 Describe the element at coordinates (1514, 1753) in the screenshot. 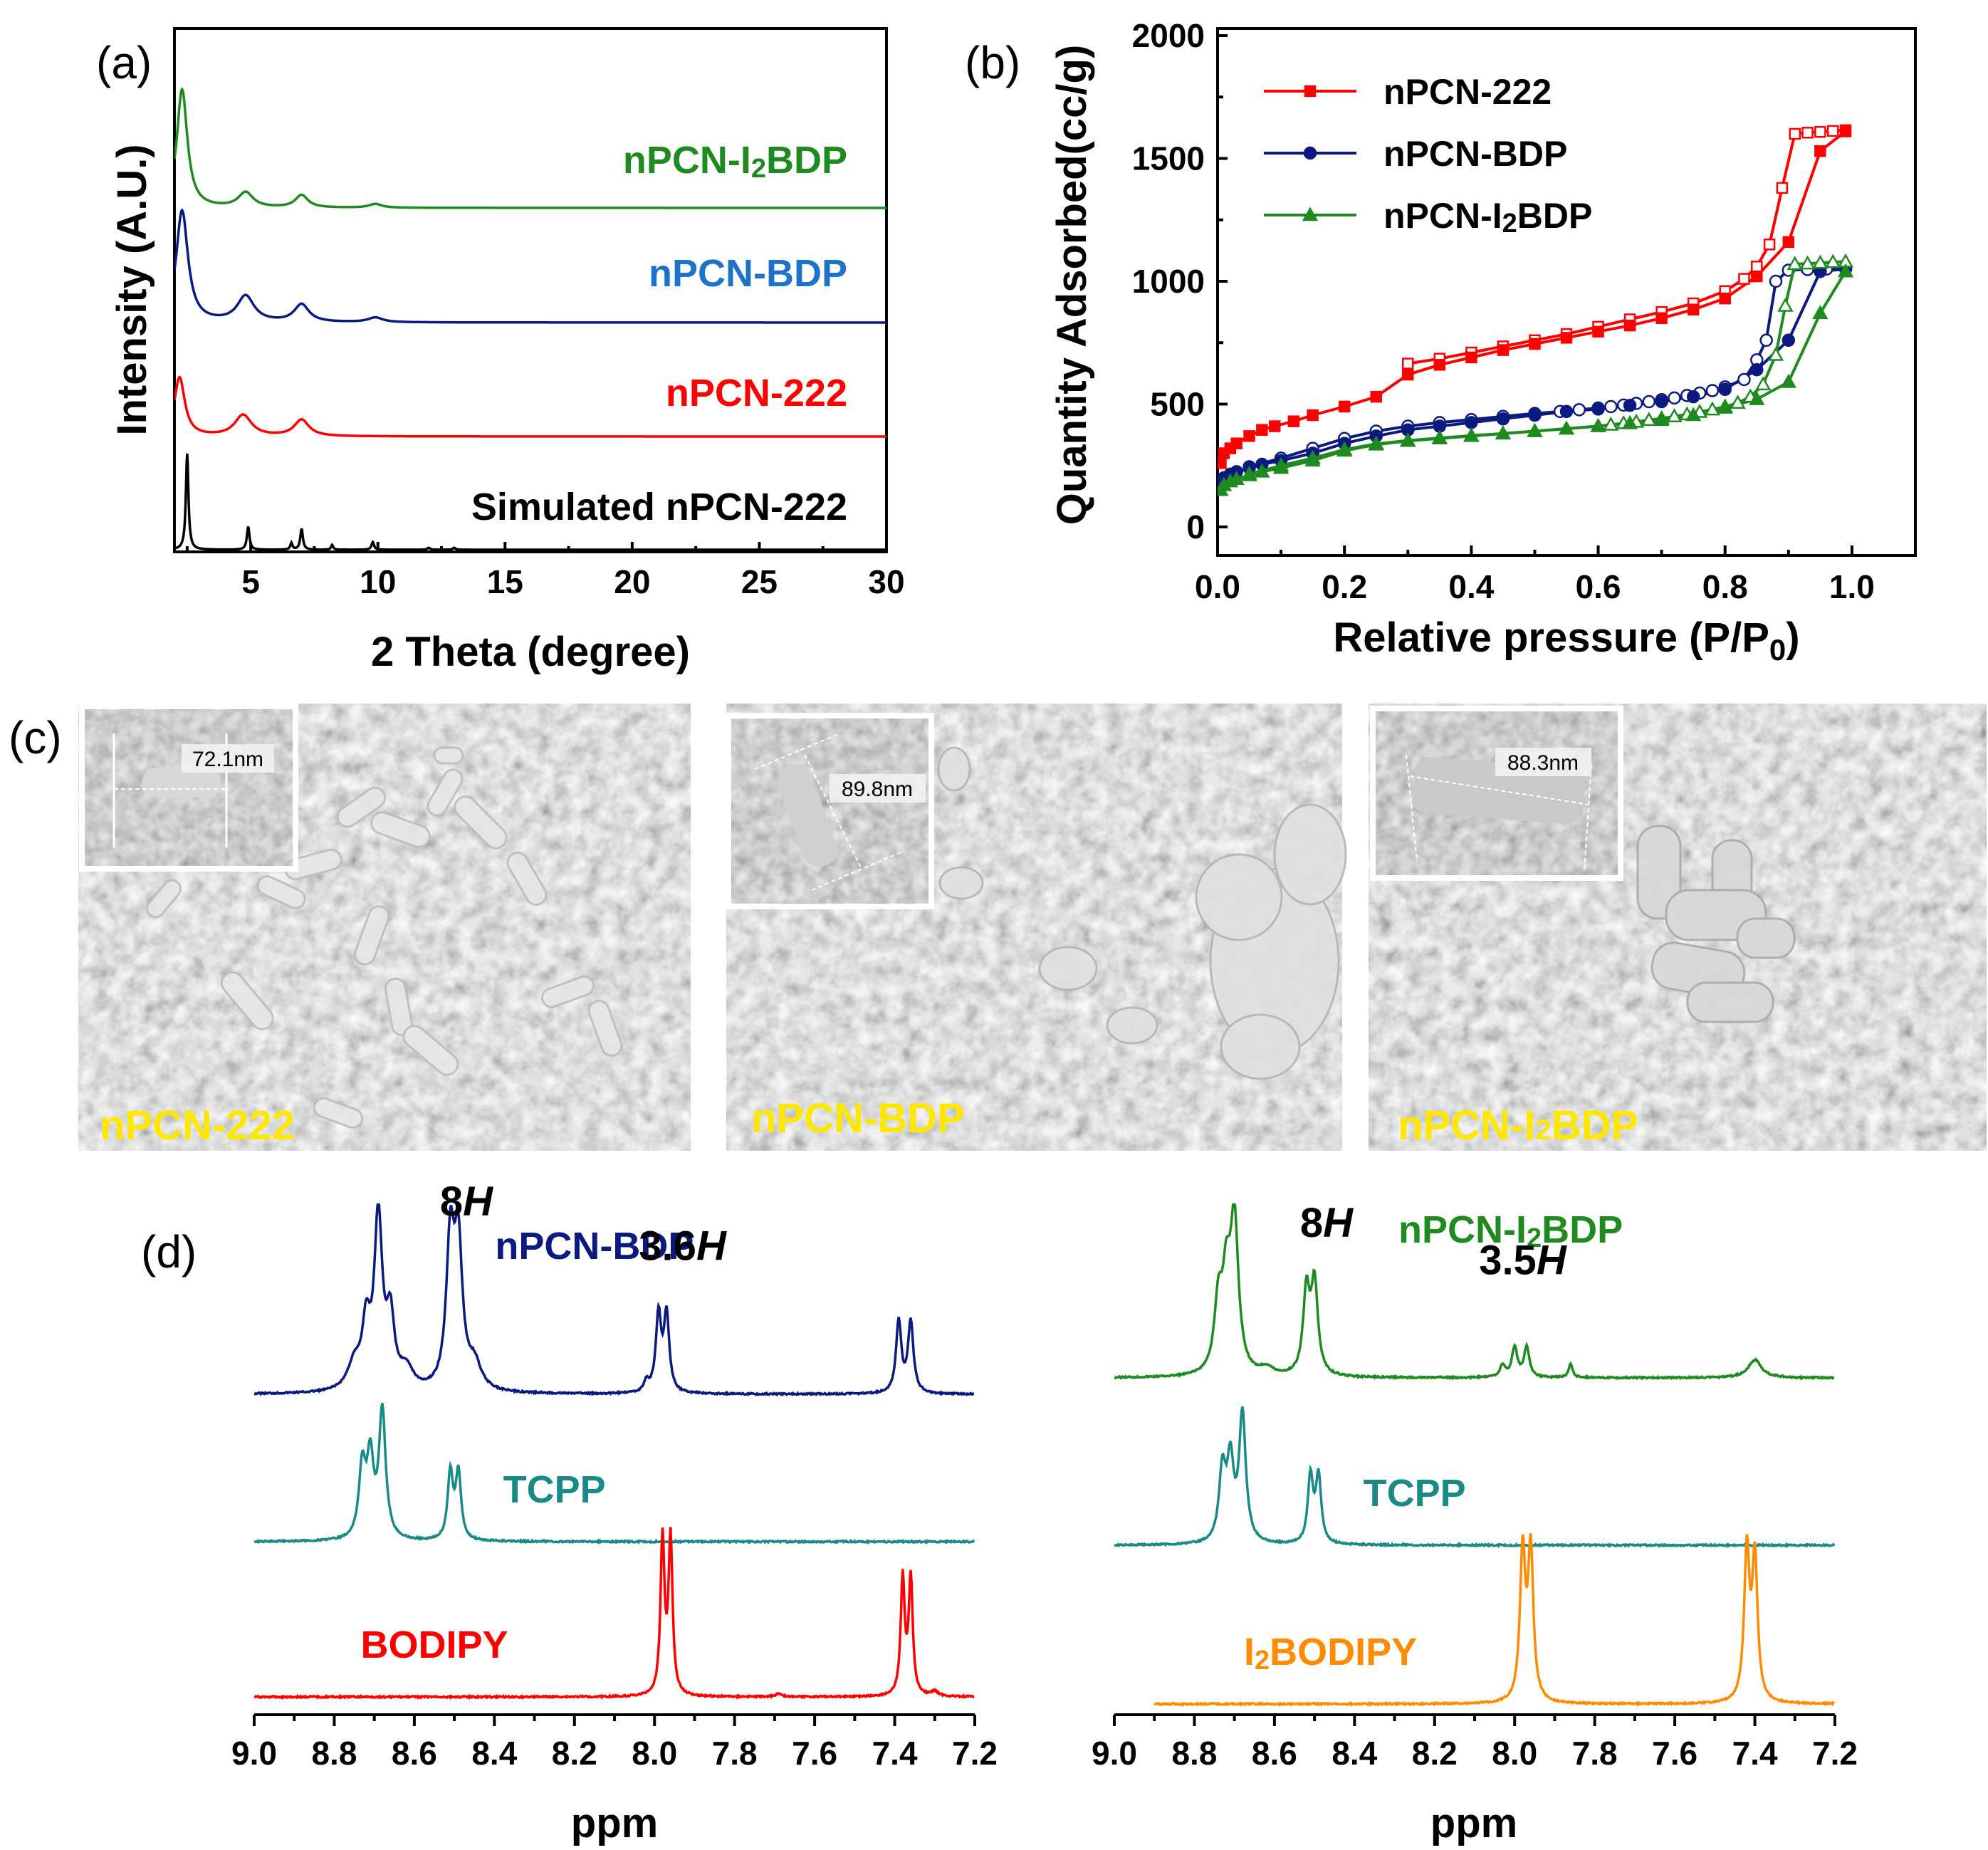

I see `panel-d-right-x-tick-label: 8.0` at that location.